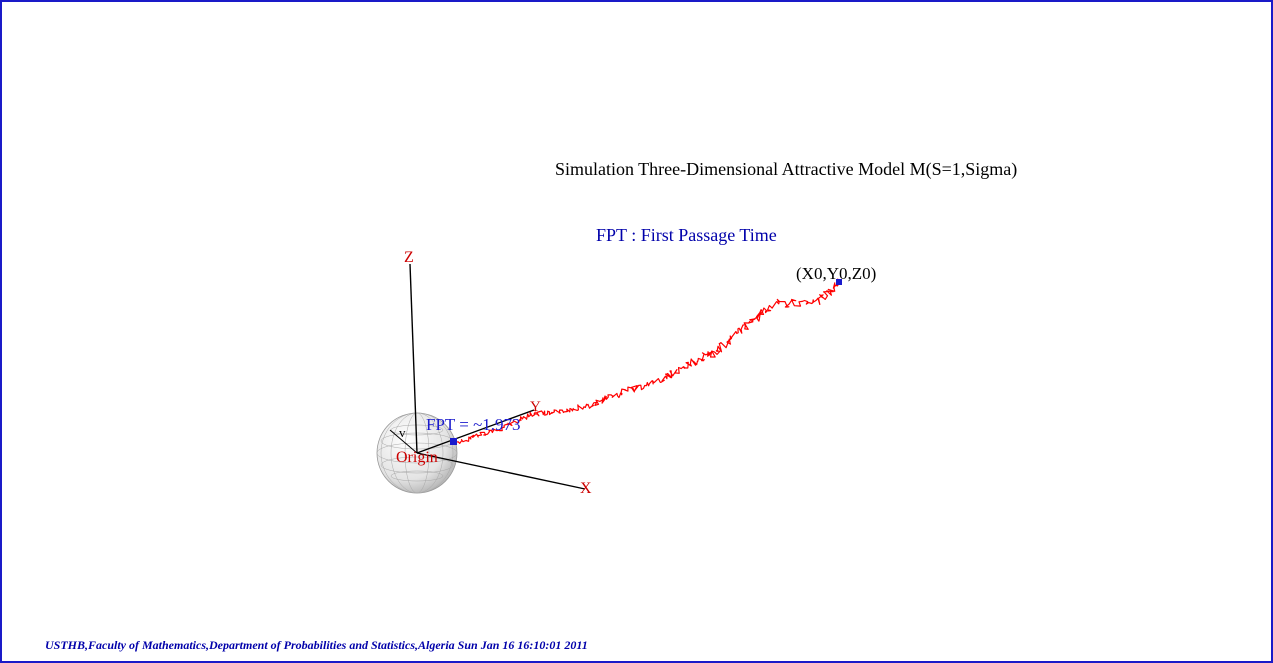  What do you see at coordinates (409, 257) in the screenshot?
I see `z-axis-label: Z` at bounding box center [409, 257].